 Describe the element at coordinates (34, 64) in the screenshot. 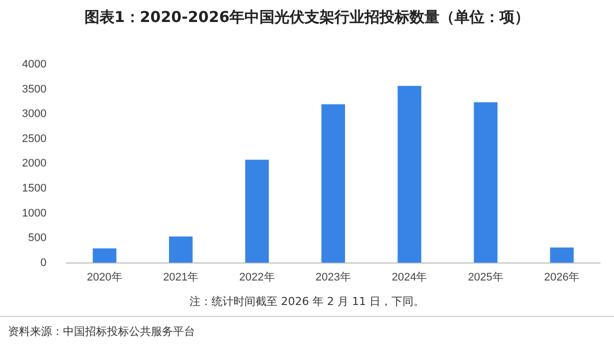

I see `y-tick-label: 4000` at that location.